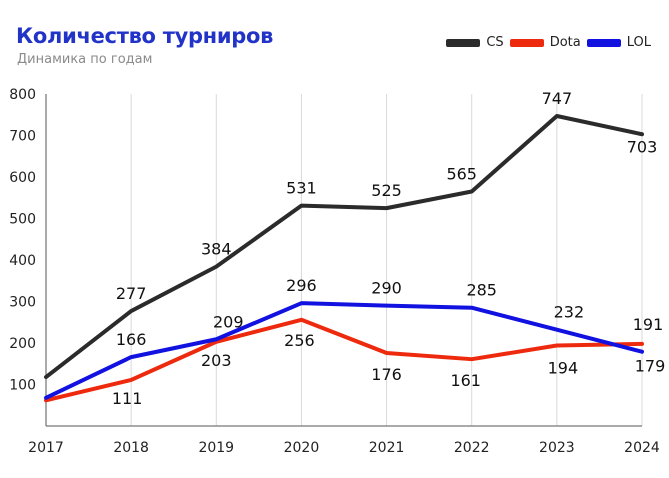 The image size is (669, 478). What do you see at coordinates (638, 42) in the screenshot?
I see `legend-label-lol: LOL` at bounding box center [638, 42].